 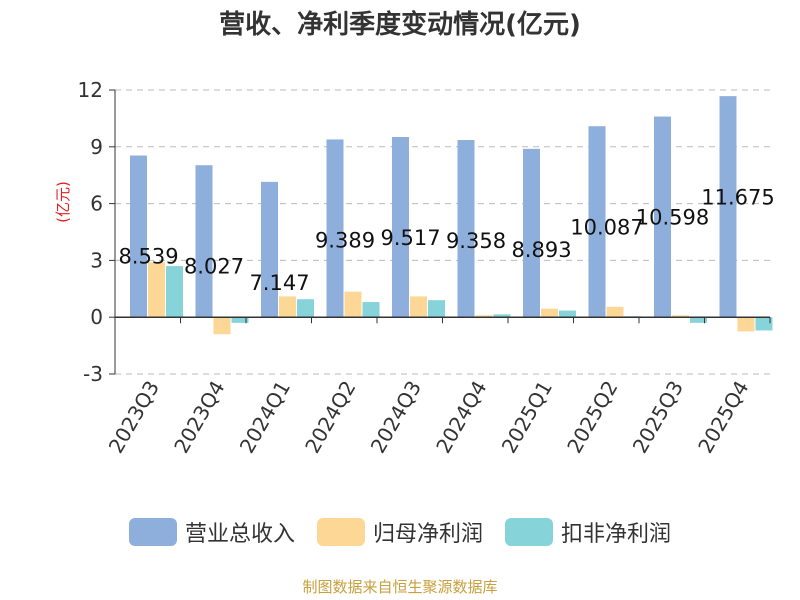 I want to click on bar-revenue-2025Q1, so click(x=531, y=233).